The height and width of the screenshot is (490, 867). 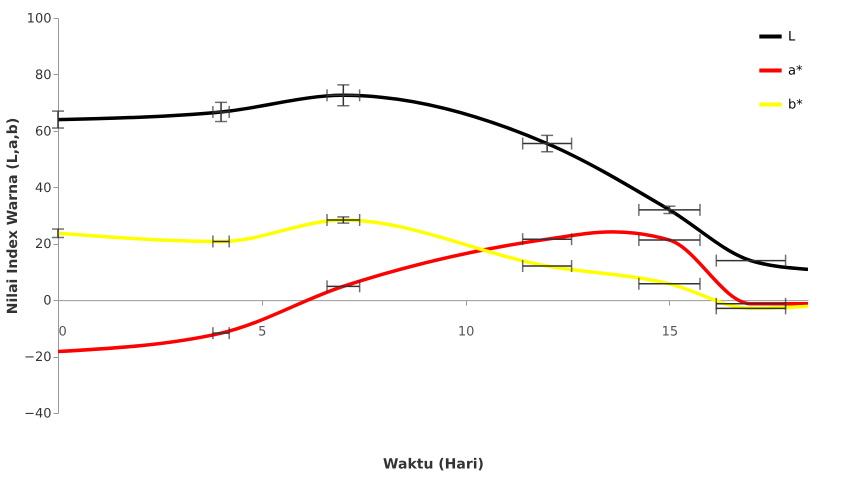 What do you see at coordinates (795, 71) in the screenshot?
I see `legend-label: a*` at bounding box center [795, 71].